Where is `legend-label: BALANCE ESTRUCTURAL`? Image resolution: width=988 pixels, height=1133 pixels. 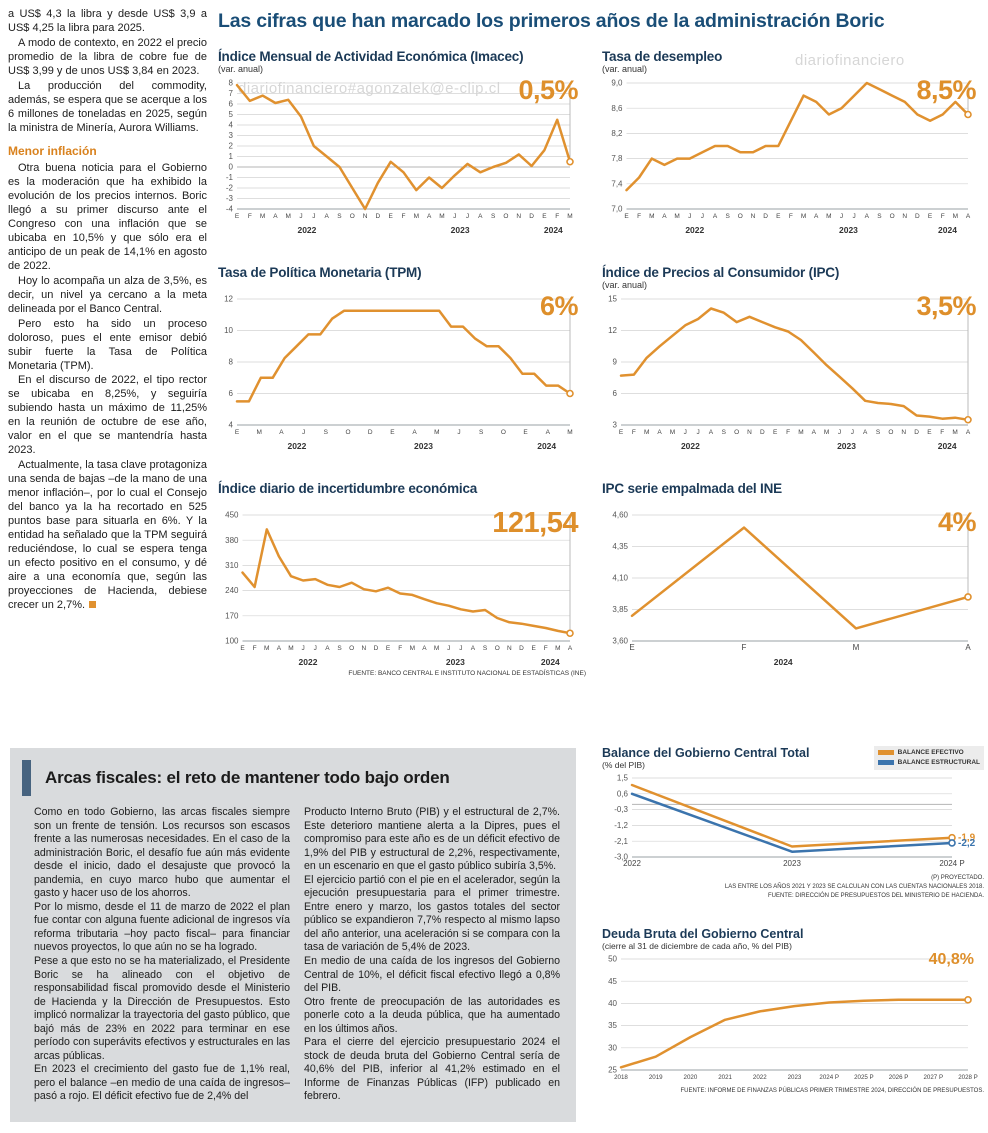 legend-label: BALANCE ESTRUCTURAL is located at coordinates (938, 762).